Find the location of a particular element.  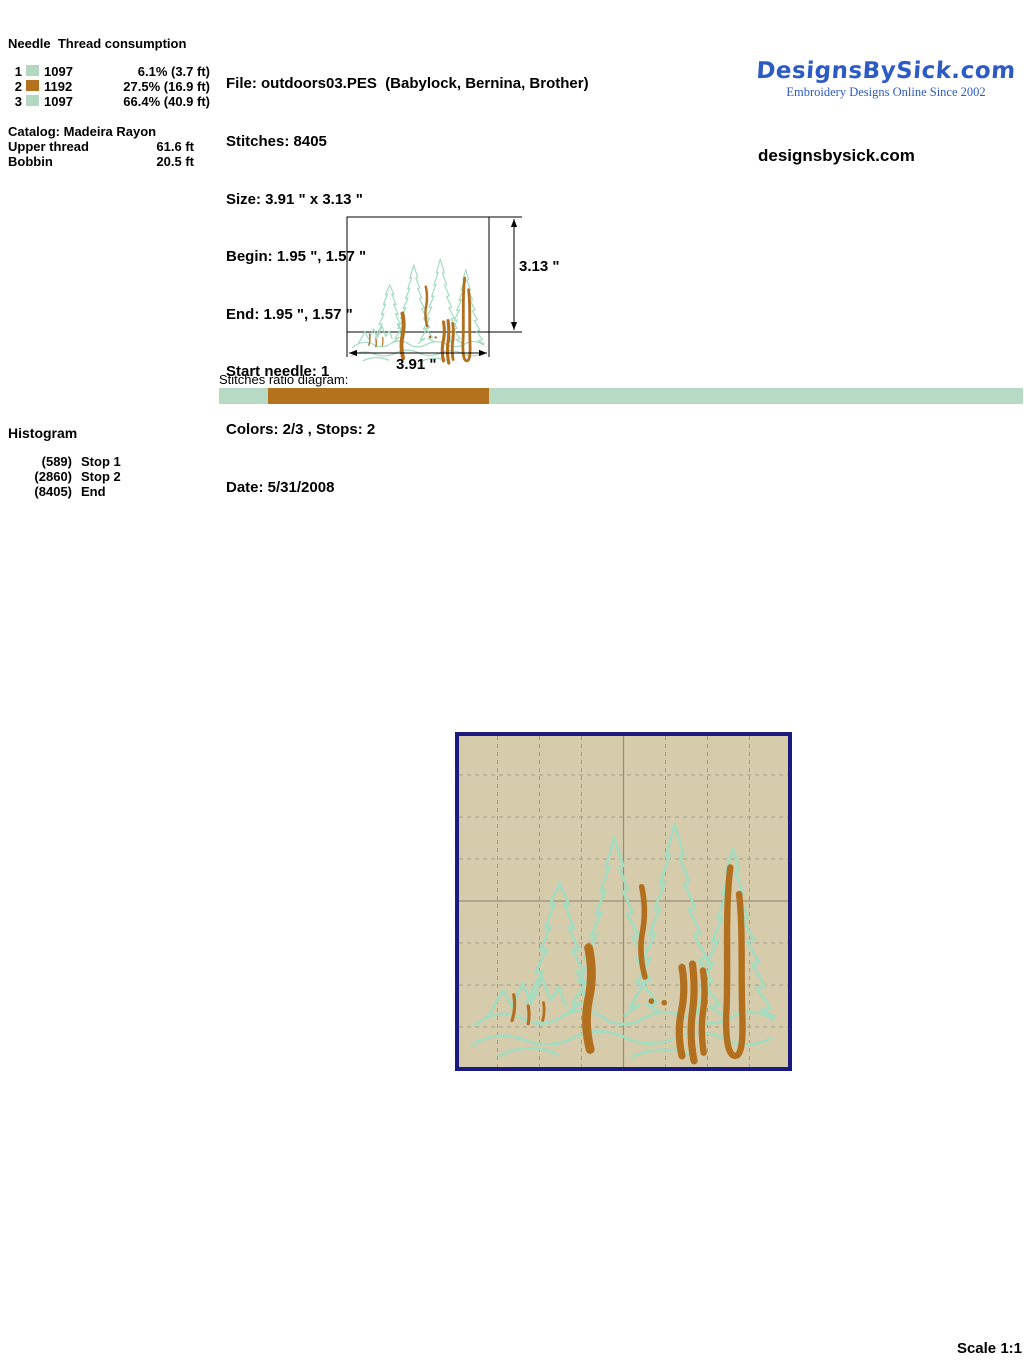

catalog-line: Catalog: Madeira Rayon is located at coordinates (82, 131).